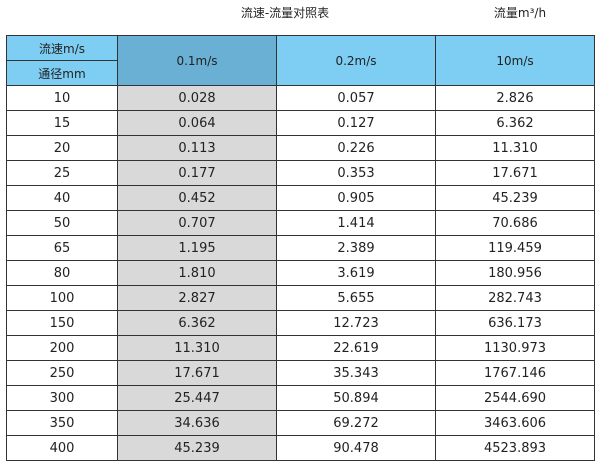 The image size is (600, 466). What do you see at coordinates (356, 448) in the screenshot?
I see `flow-cell: 90.478` at bounding box center [356, 448].